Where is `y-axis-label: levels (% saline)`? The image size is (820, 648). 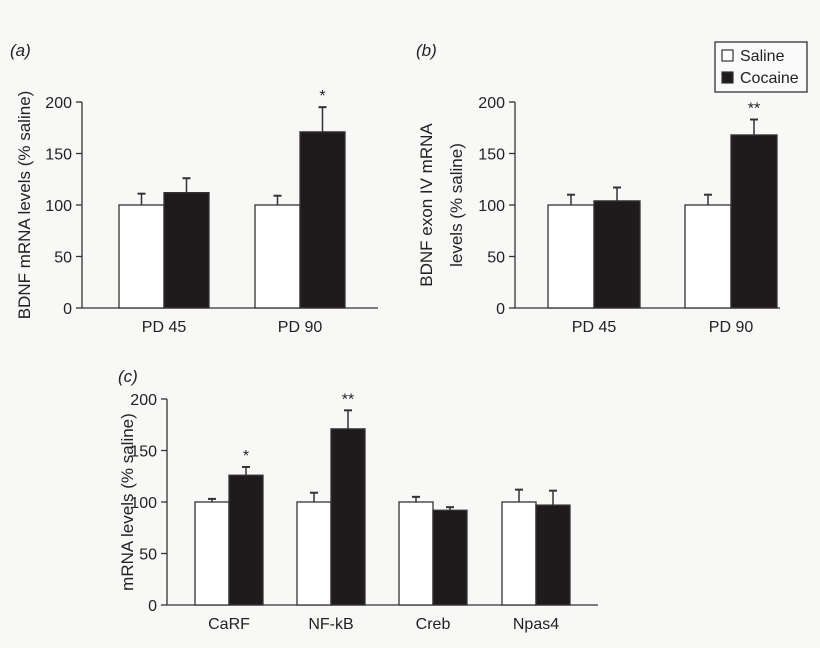 y-axis-label: levels (% saline) is located at coordinates (456, 205).